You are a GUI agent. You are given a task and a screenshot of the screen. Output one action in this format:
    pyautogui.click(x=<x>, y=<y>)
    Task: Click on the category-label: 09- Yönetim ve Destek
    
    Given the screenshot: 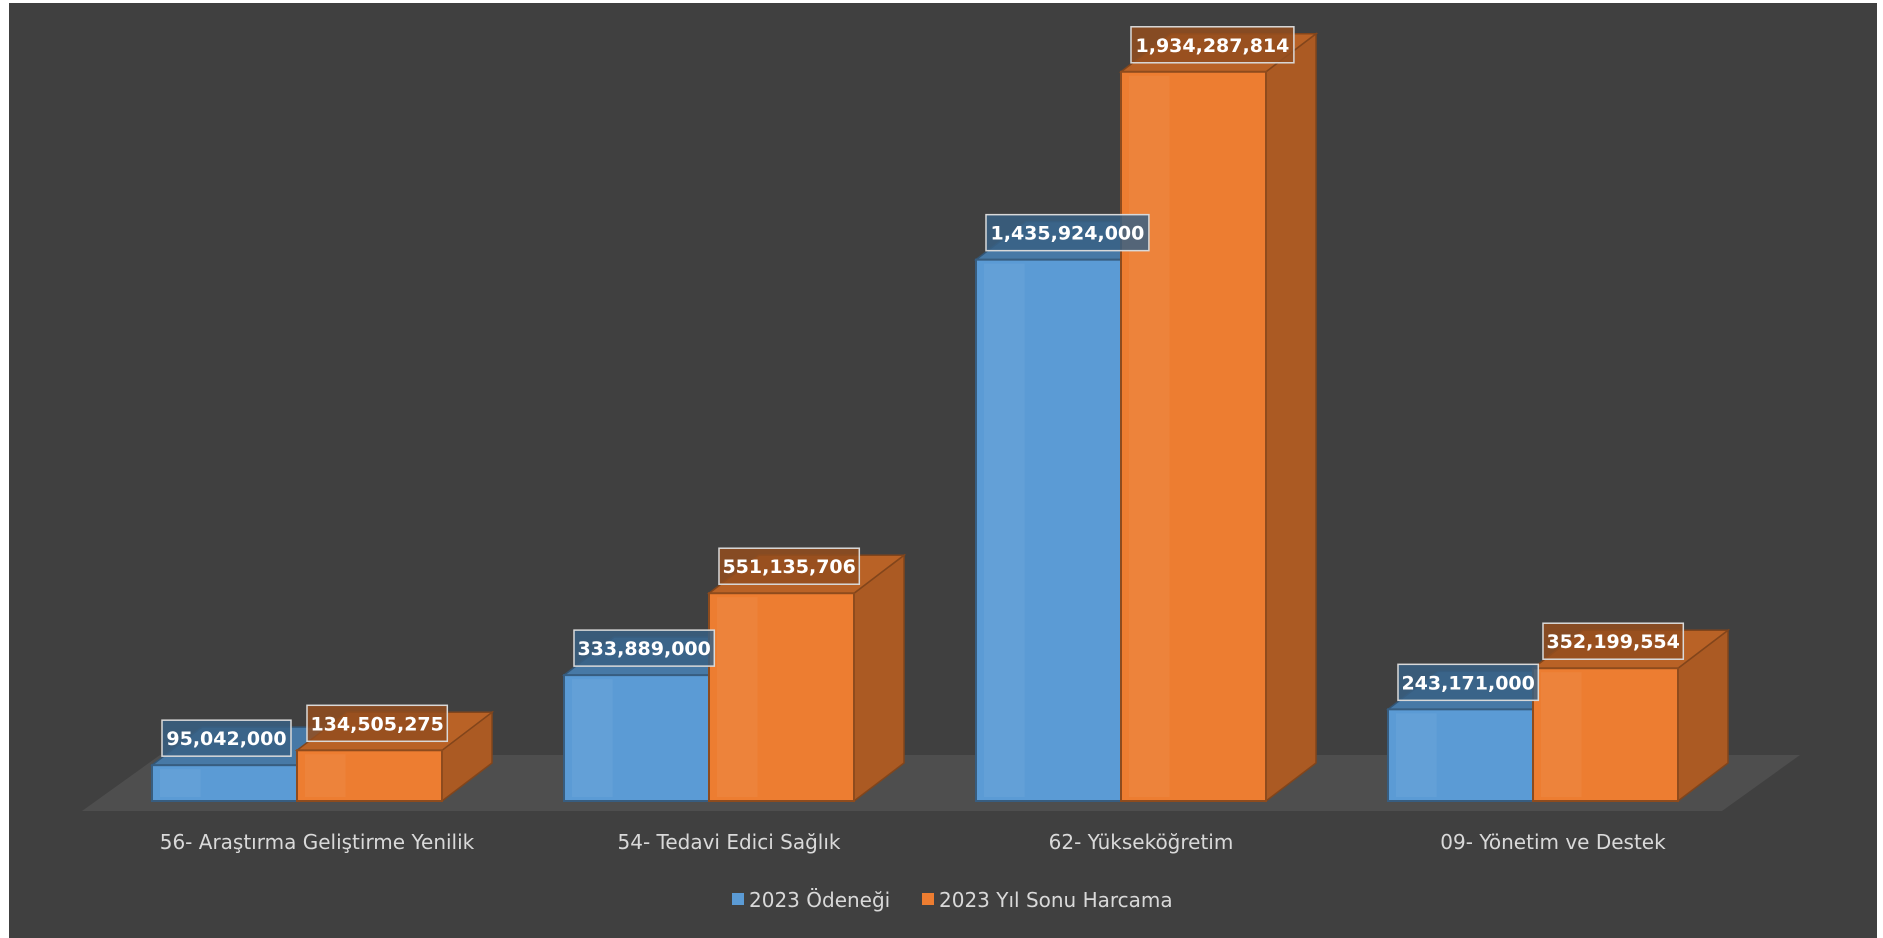 What is the action you would take?
    pyautogui.click(x=1553, y=842)
    